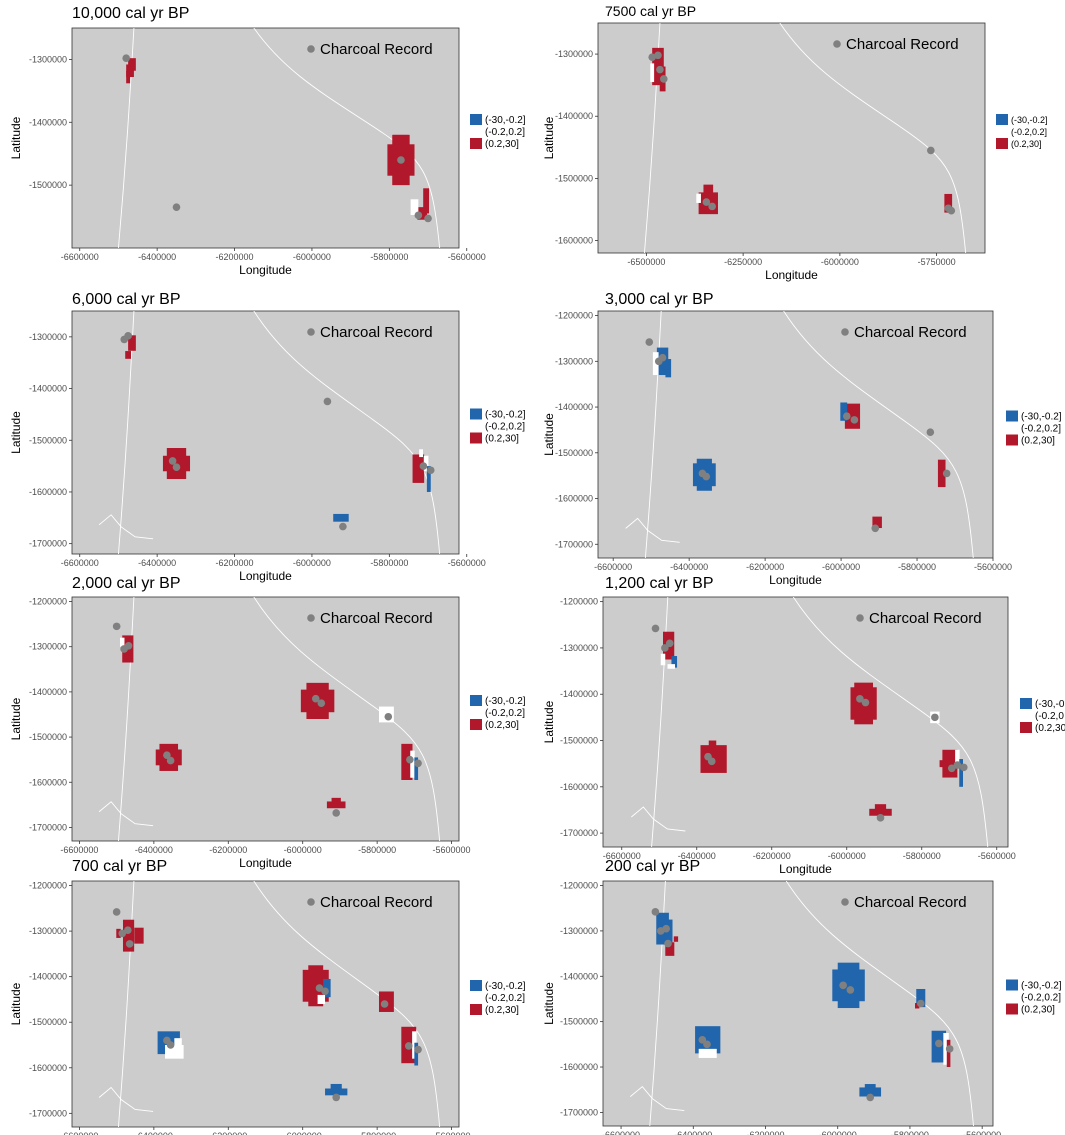  What do you see at coordinates (505, 132) in the screenshot?
I see `legend-label-neutral: (-0.2,0.2]` at bounding box center [505, 132].